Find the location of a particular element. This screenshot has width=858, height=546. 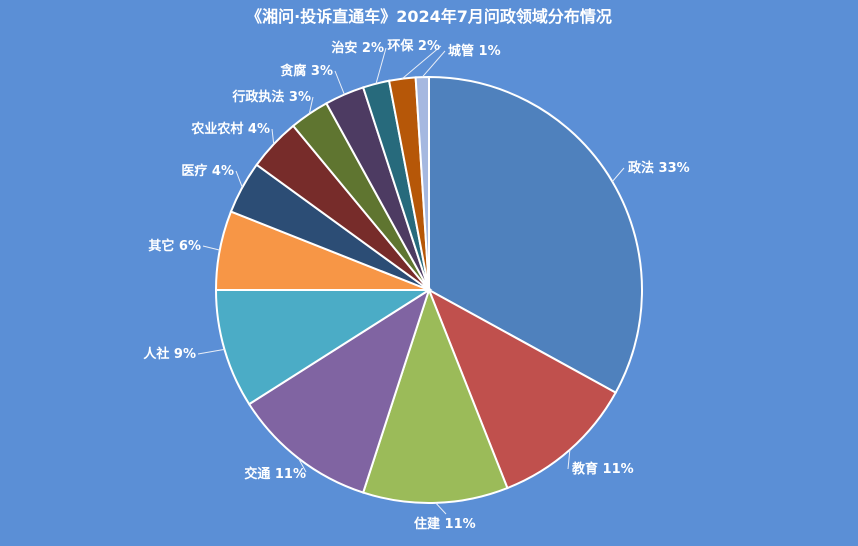

leader-line-人社 is located at coordinates (211, 351).